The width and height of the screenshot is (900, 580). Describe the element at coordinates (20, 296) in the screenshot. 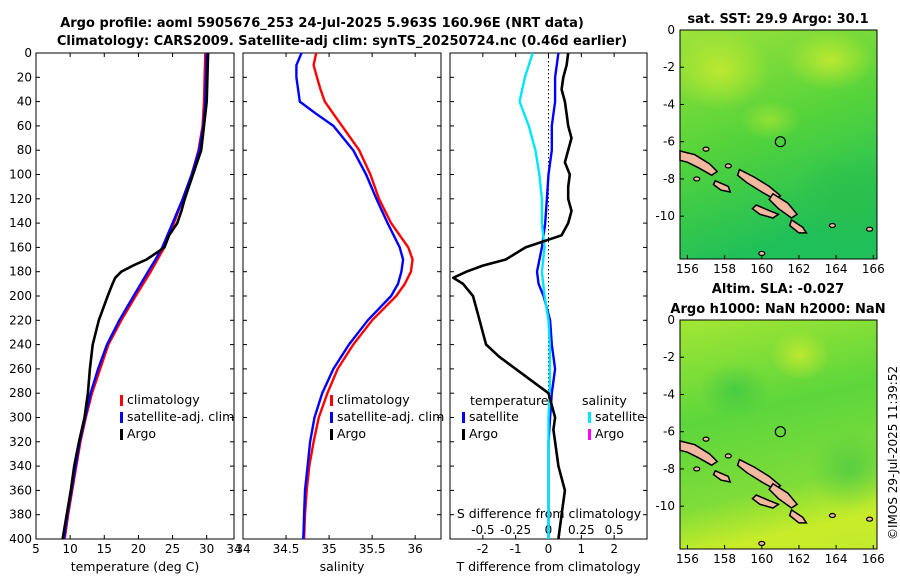

I see `y-tick-label: 200` at that location.